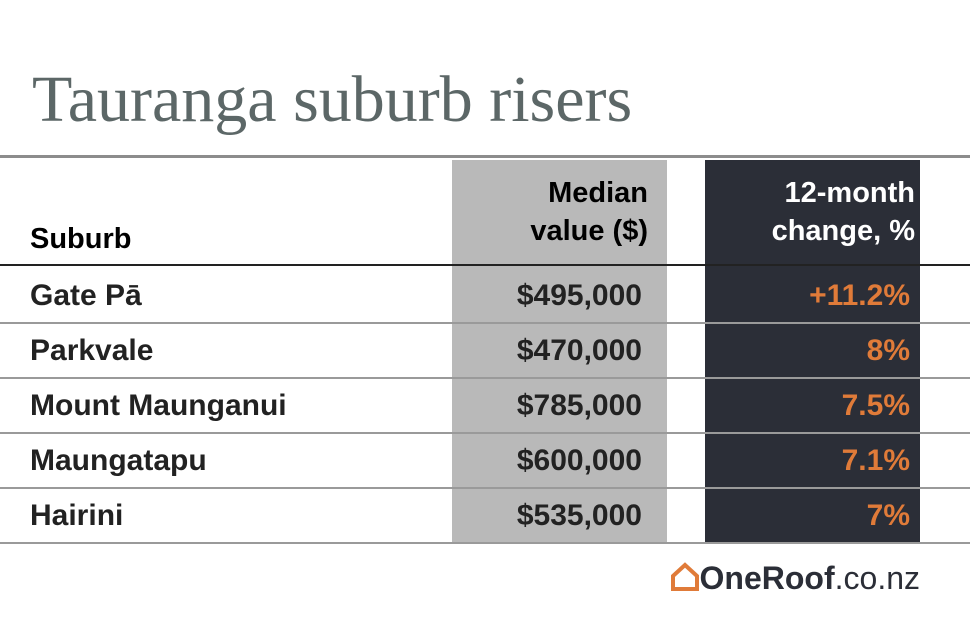 The height and width of the screenshot is (632, 970). What do you see at coordinates (579, 405) in the screenshot?
I see `median-cell: $785,000` at bounding box center [579, 405].